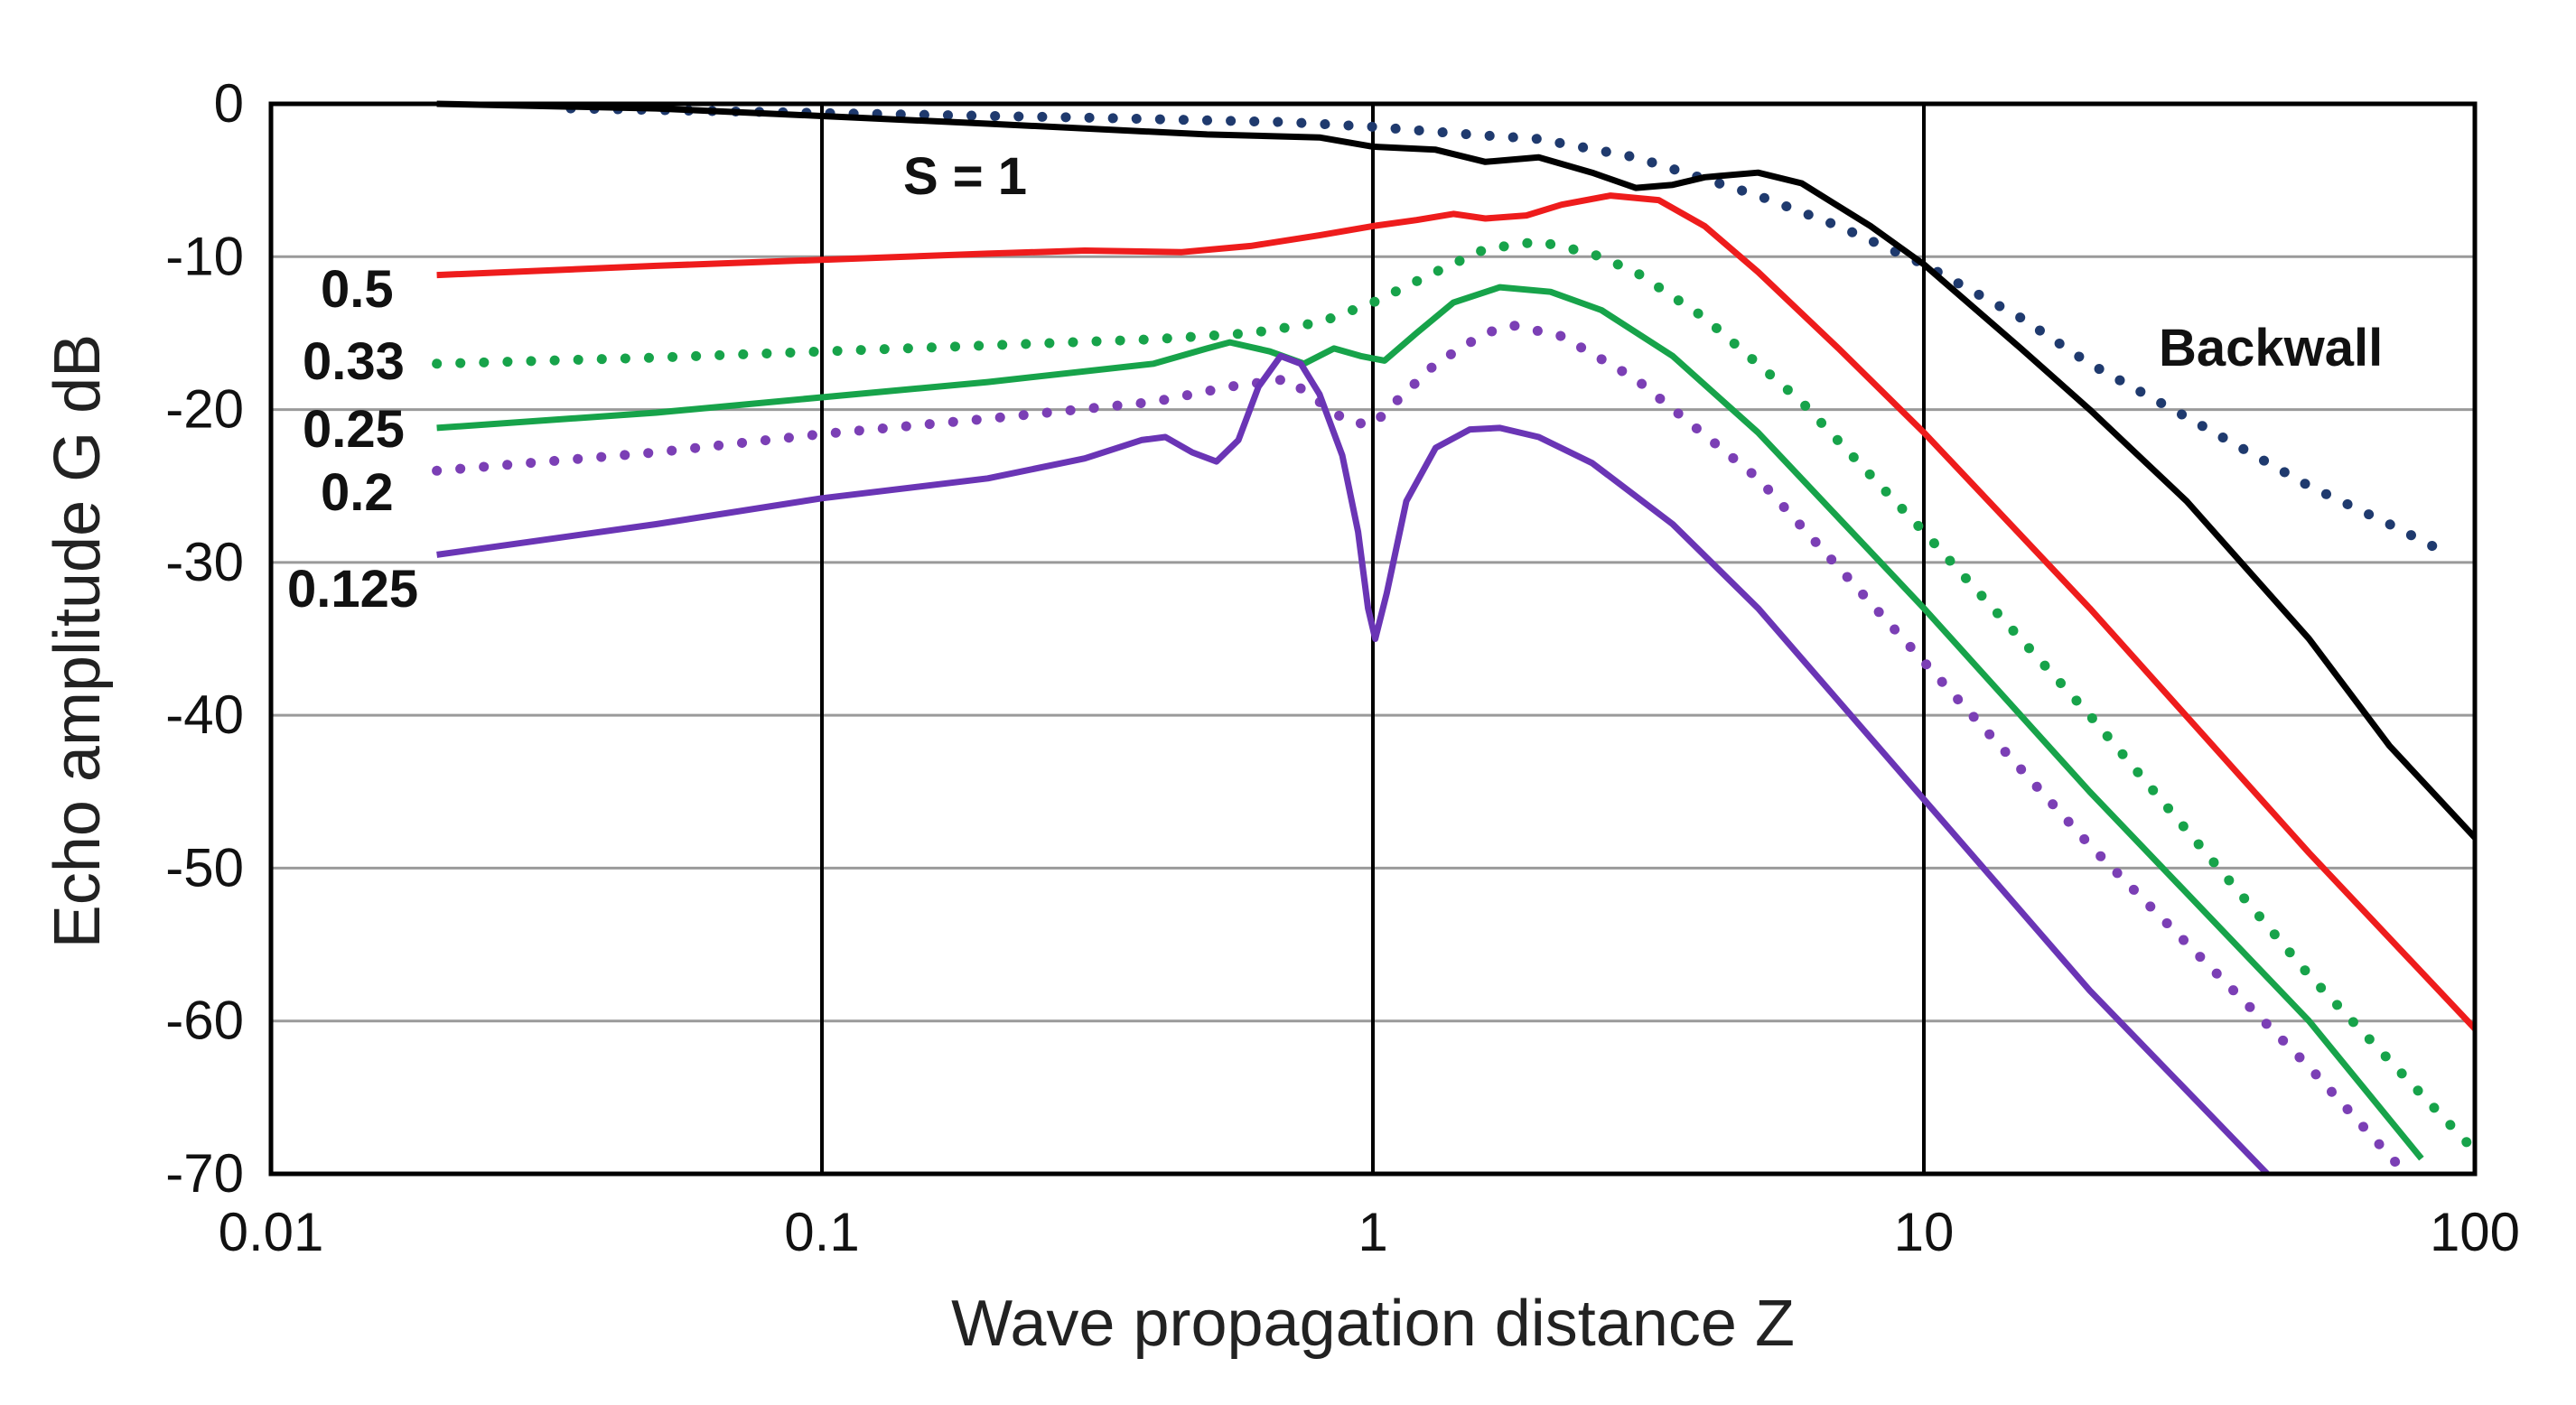 This screenshot has height=1405, width=2576. I want to click on series-label-5: 0.2, so click(357, 493).